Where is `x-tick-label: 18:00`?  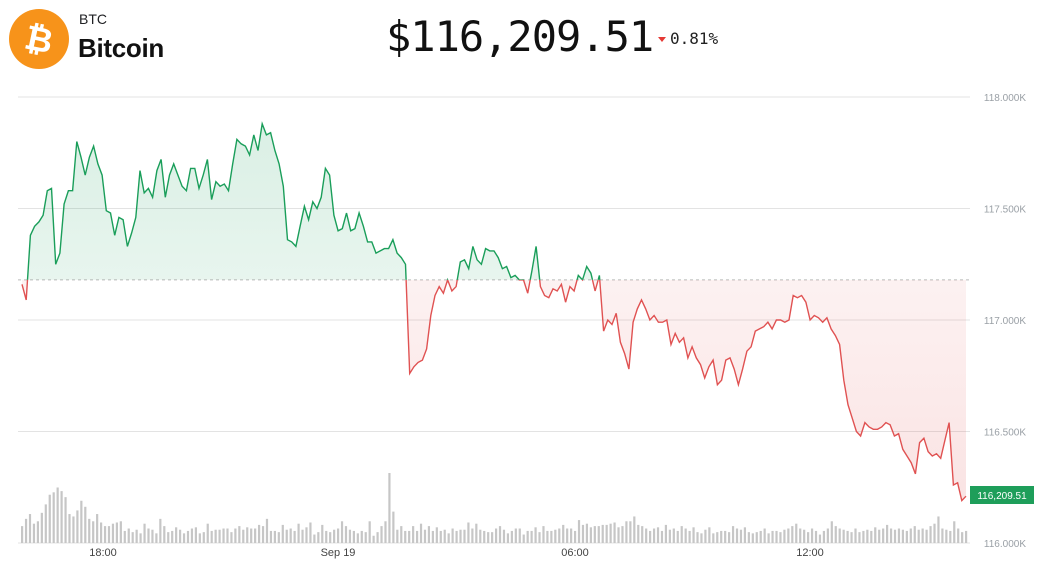
x-tick-label: 18:00 is located at coordinates (103, 553).